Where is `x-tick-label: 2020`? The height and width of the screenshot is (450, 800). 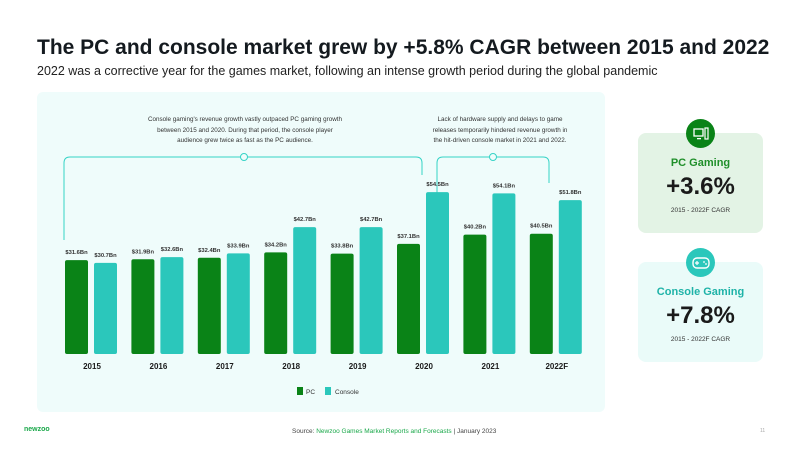
x-tick-label: 2020 is located at coordinates (424, 366).